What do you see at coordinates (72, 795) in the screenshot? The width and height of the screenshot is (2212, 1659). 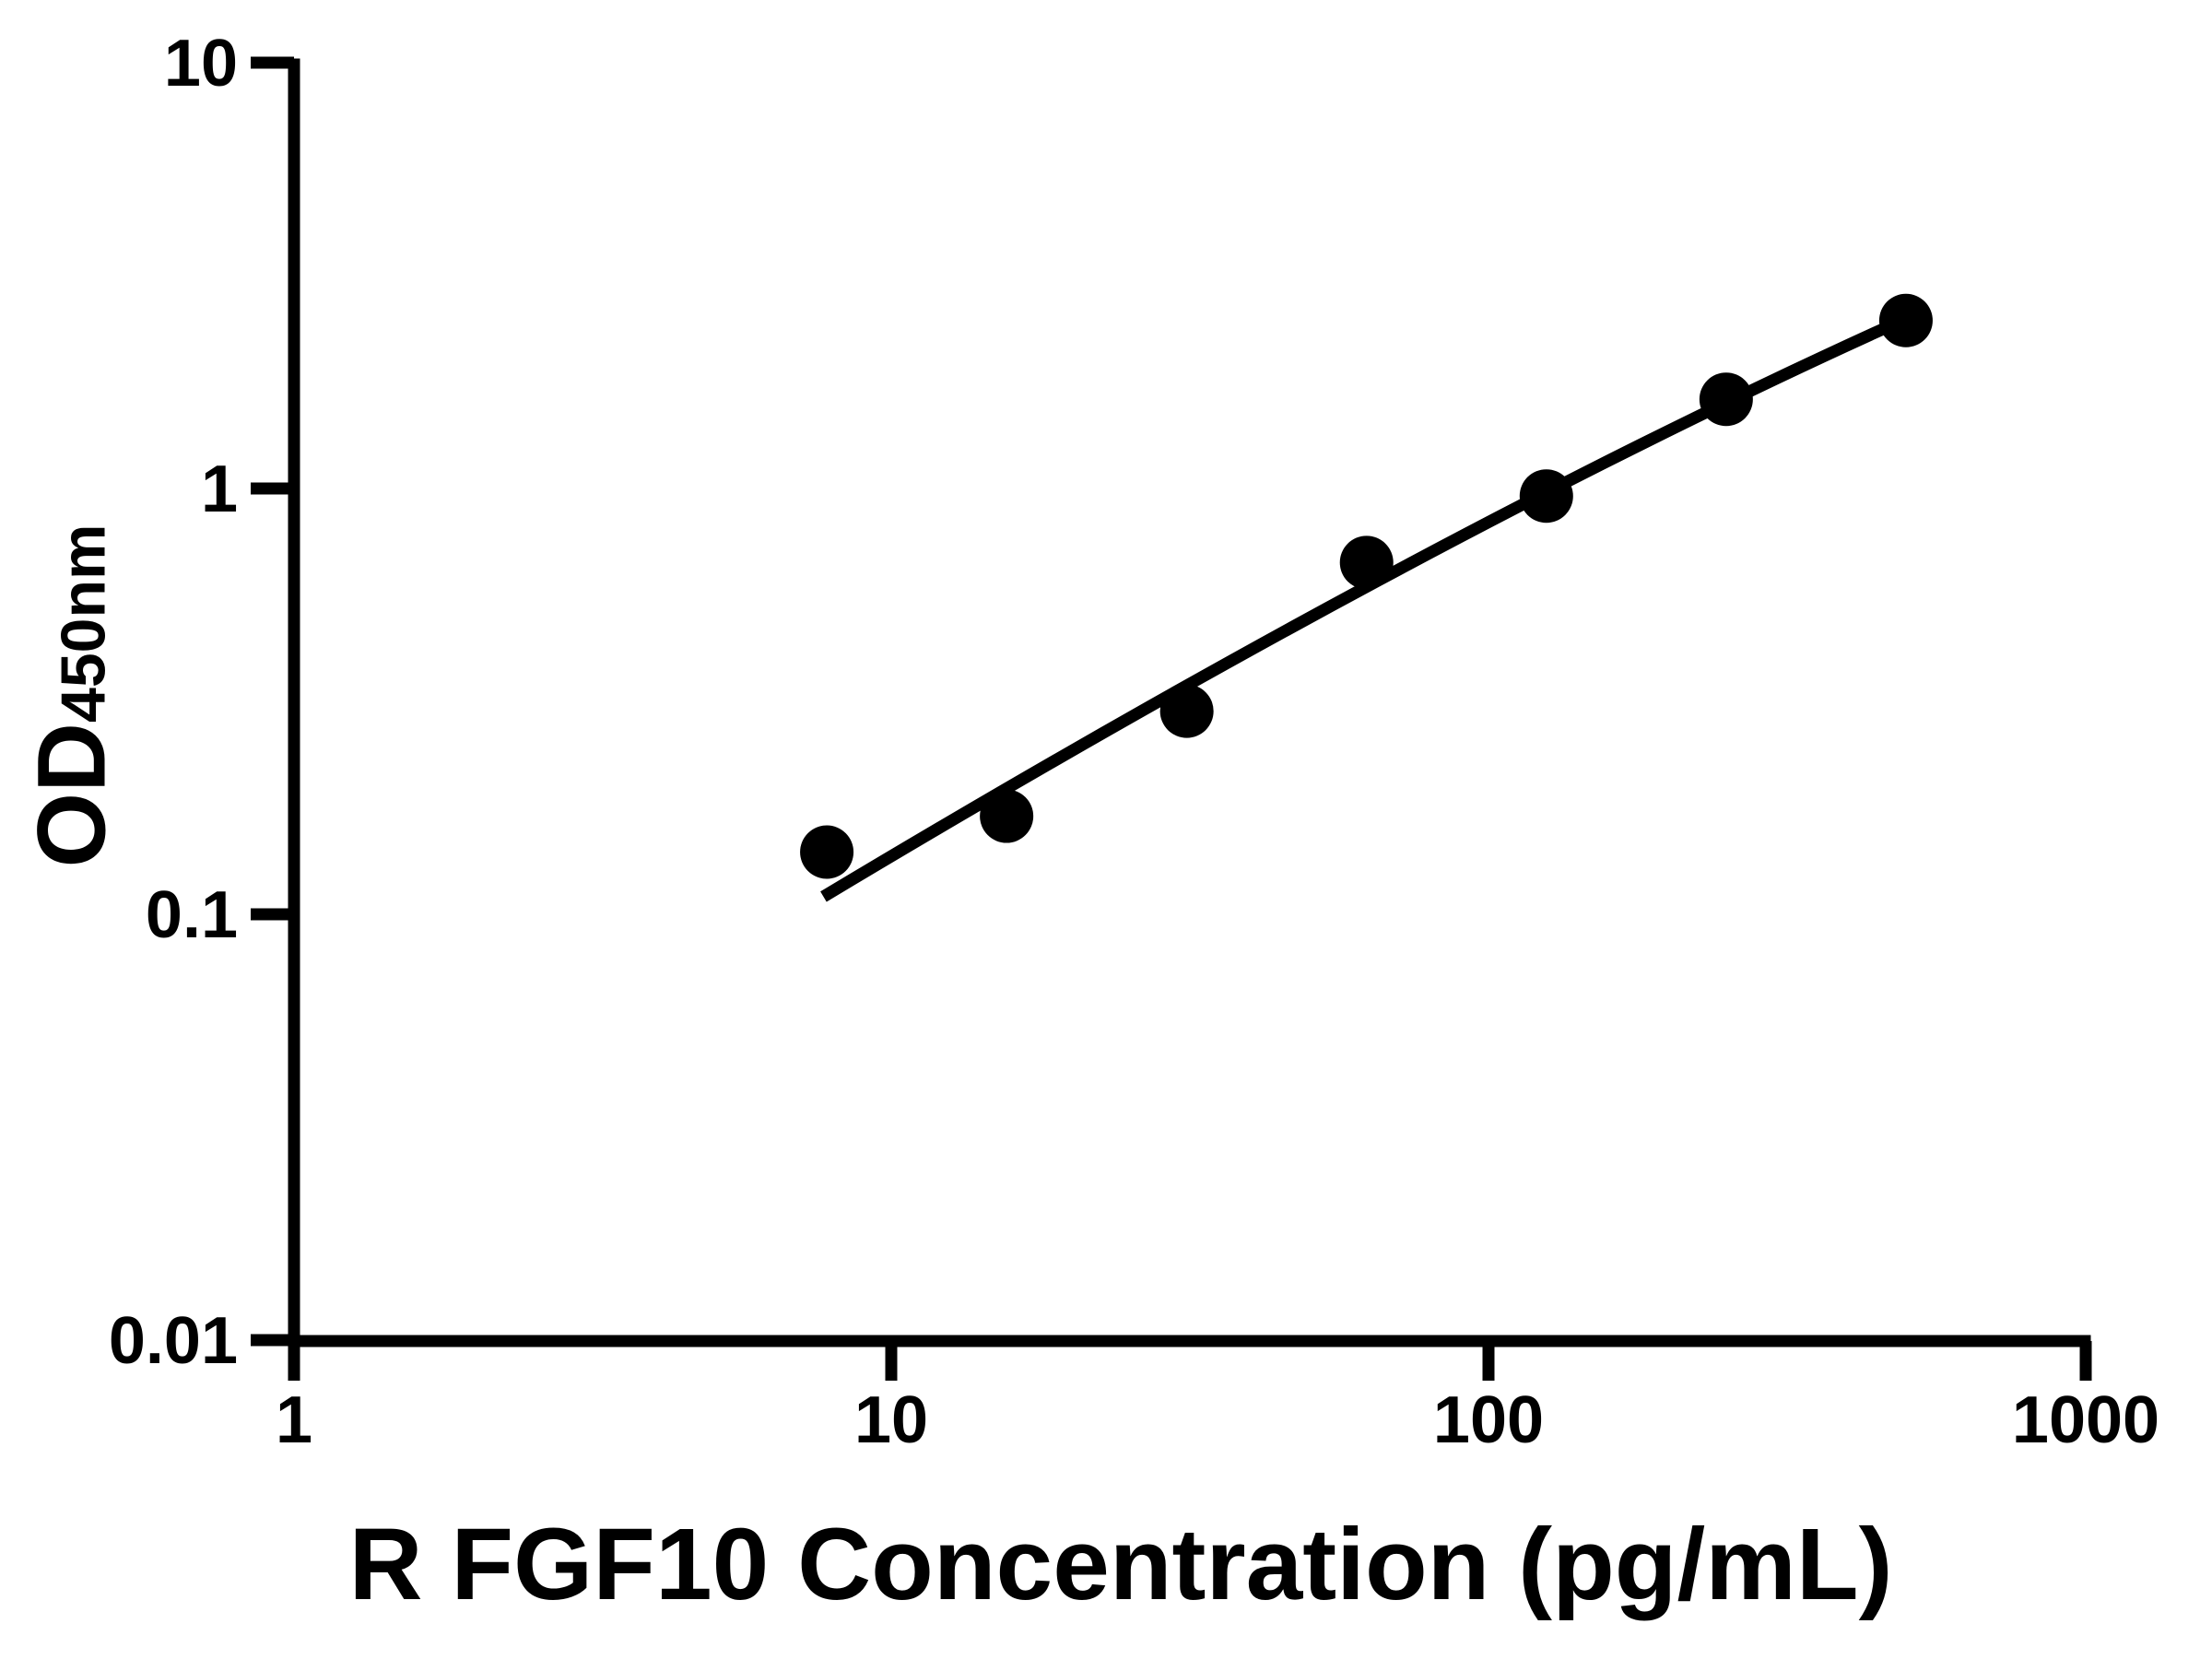 I see `y-axis-title-main: OD` at bounding box center [72, 795].